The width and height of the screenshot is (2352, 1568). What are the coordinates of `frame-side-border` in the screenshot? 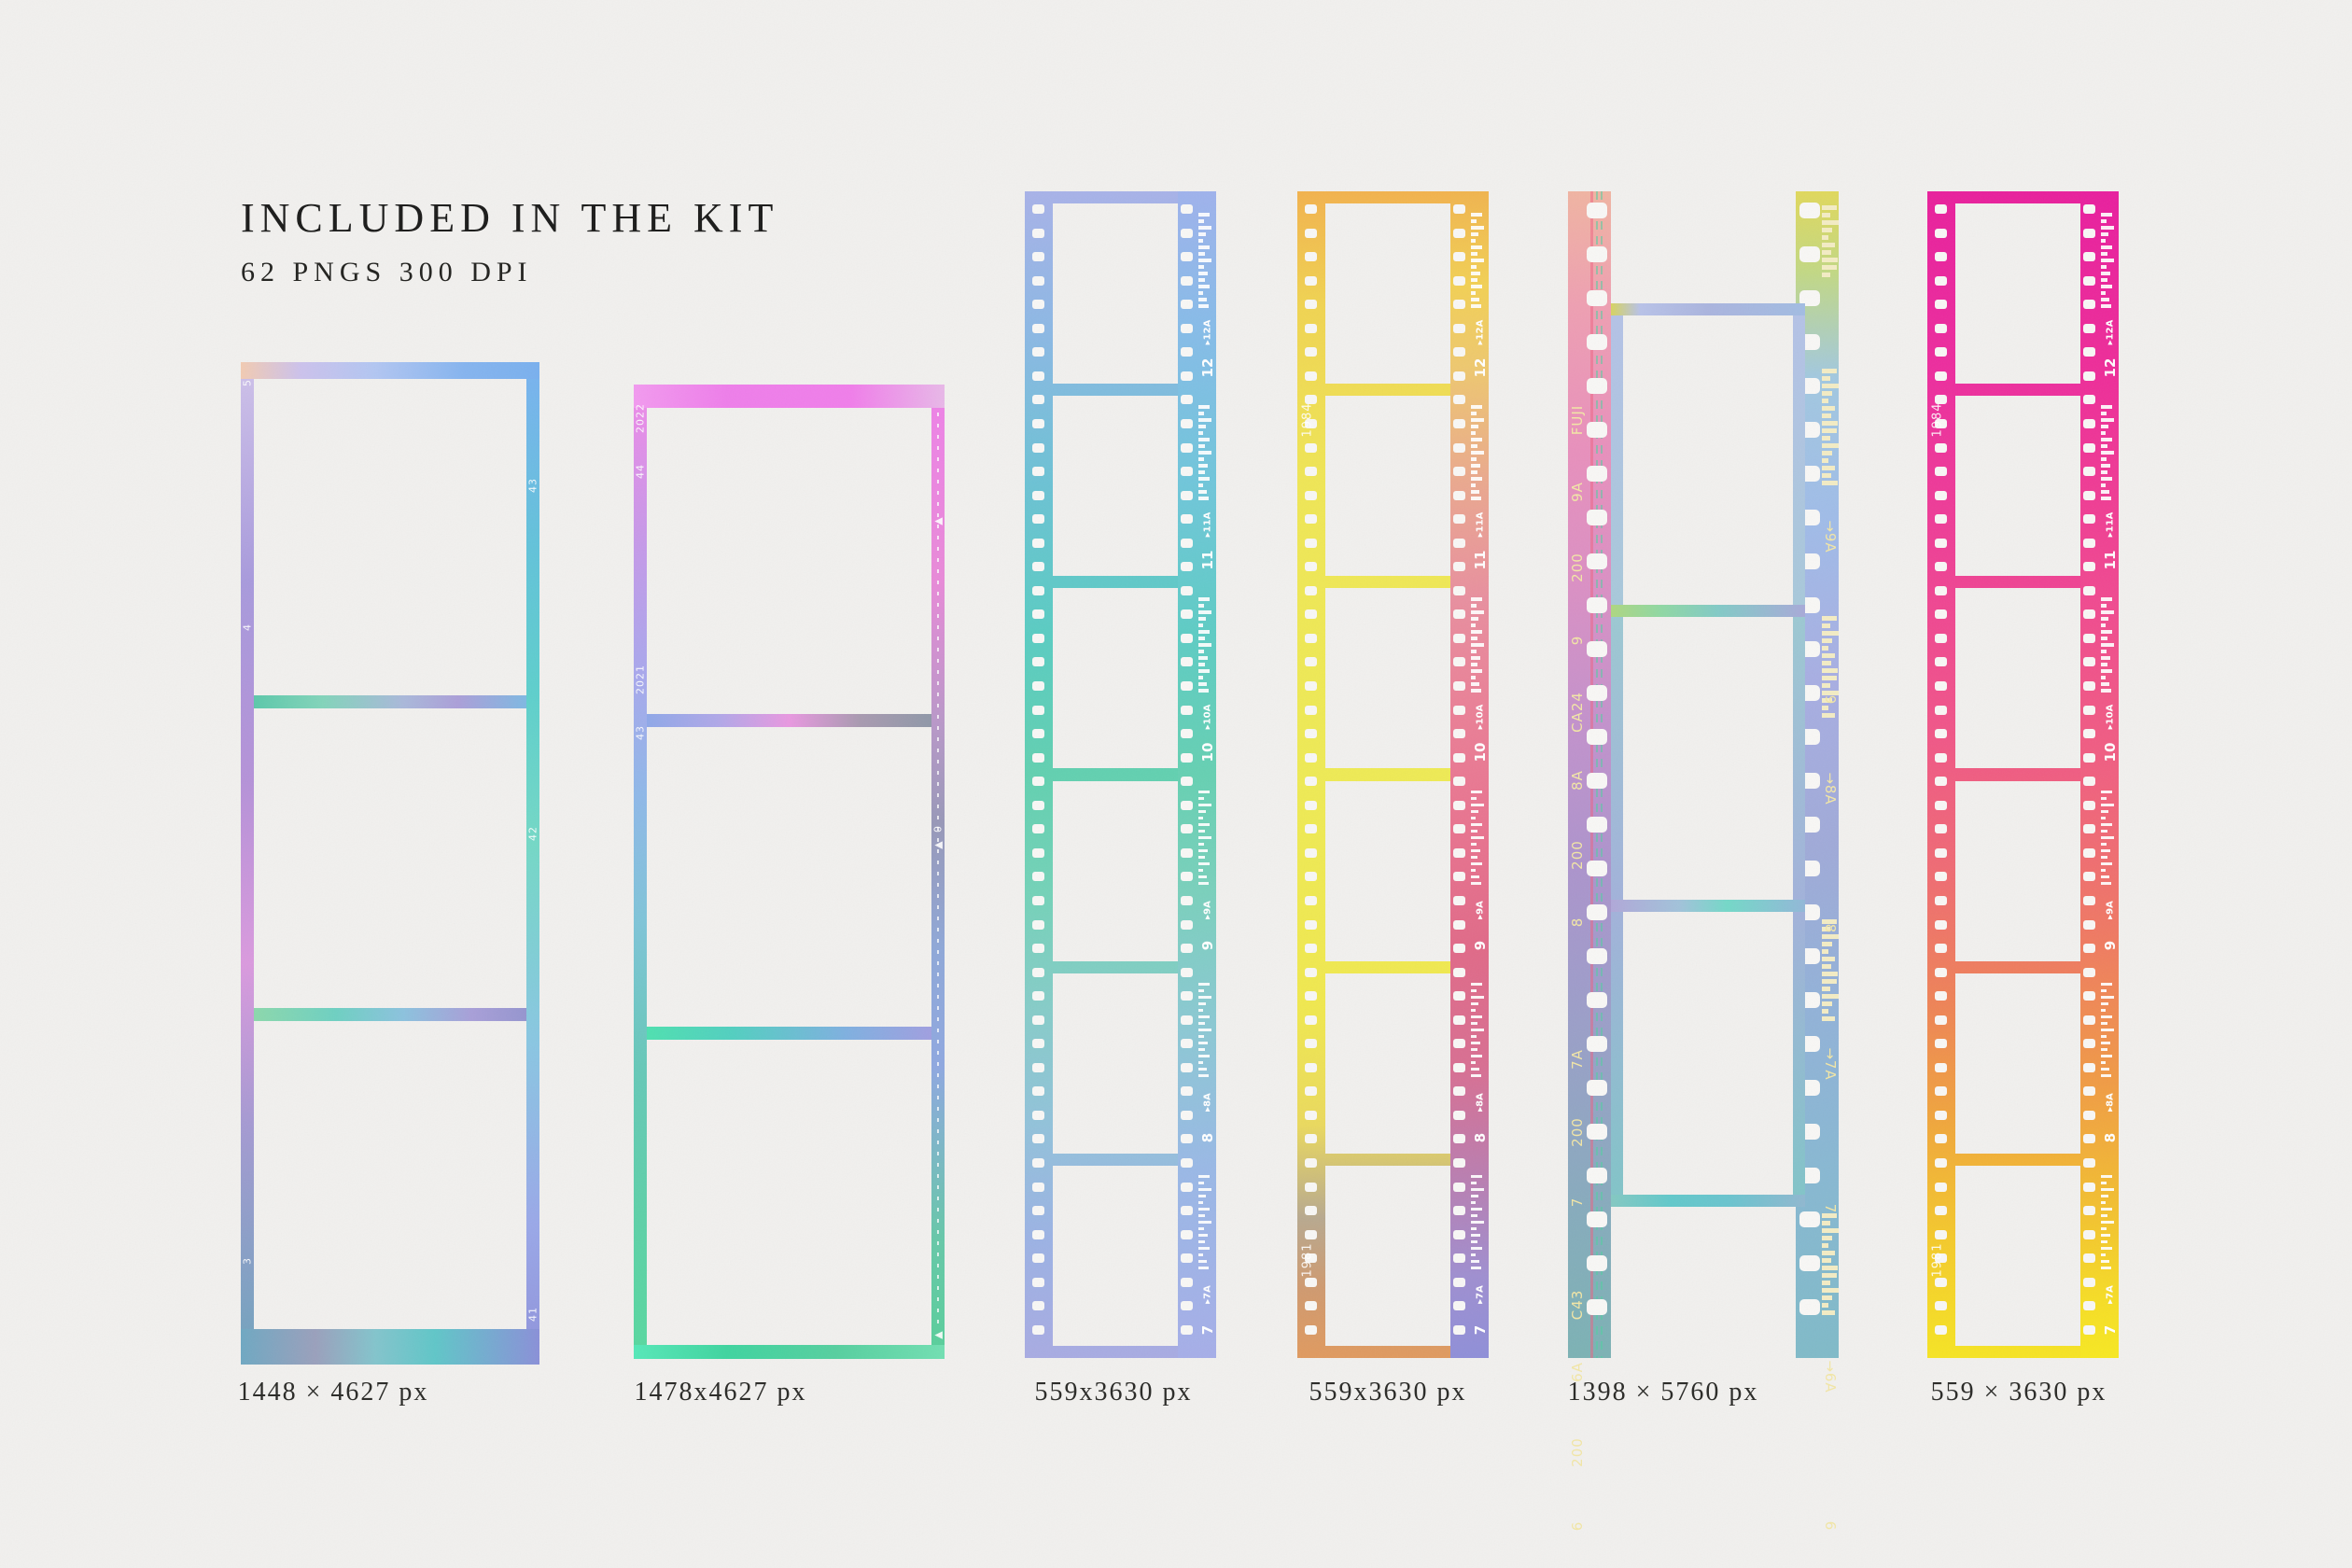 It's located at (1799, 1053).